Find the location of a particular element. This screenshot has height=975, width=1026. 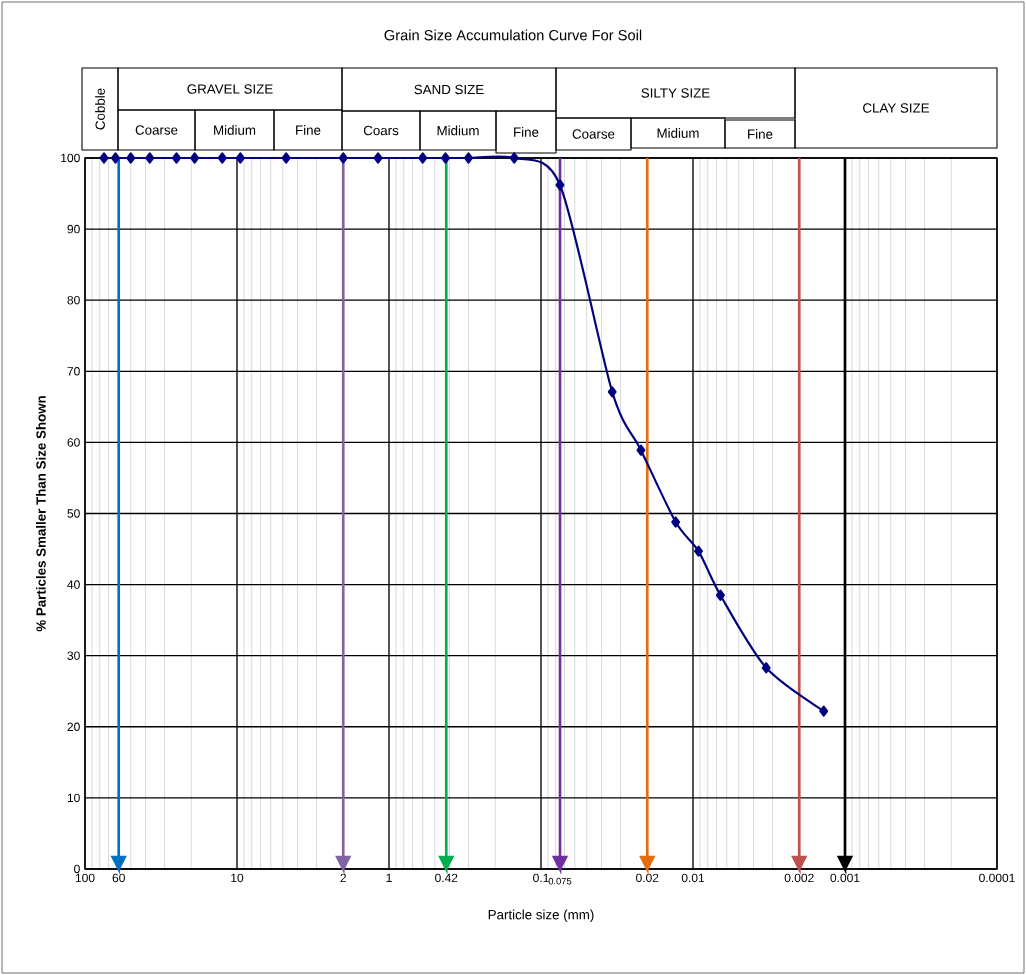

y-tick-label: 90 is located at coordinates (73, 229).